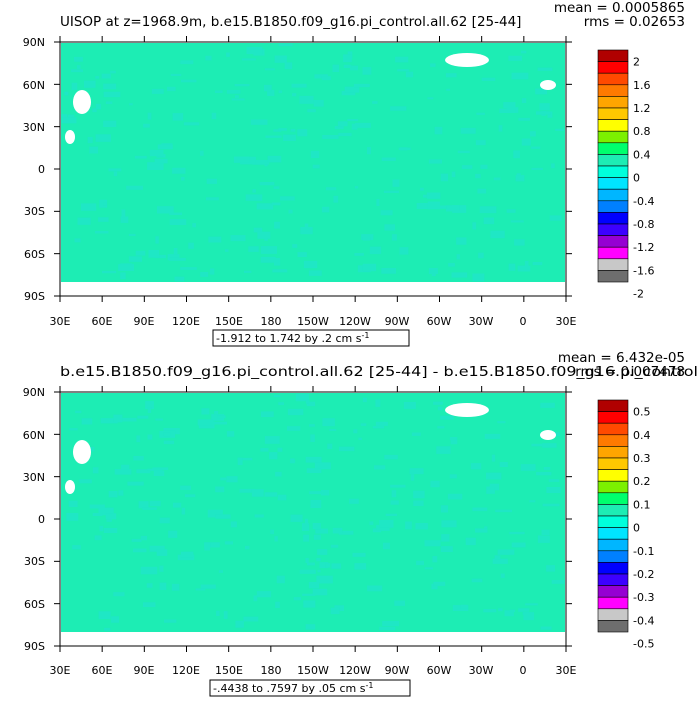 The height and width of the screenshot is (704, 700). Describe the element at coordinates (34, 392) in the screenshot. I see `lat-tick-label: 90N` at that location.